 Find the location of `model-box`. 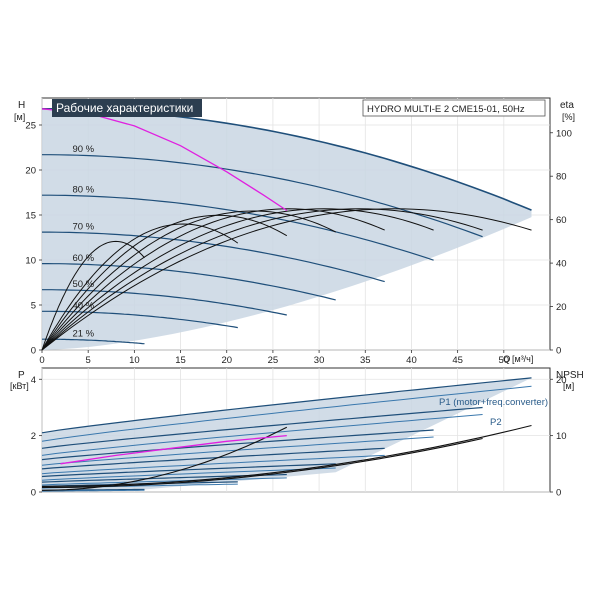

model-box is located at coordinates (454, 108).